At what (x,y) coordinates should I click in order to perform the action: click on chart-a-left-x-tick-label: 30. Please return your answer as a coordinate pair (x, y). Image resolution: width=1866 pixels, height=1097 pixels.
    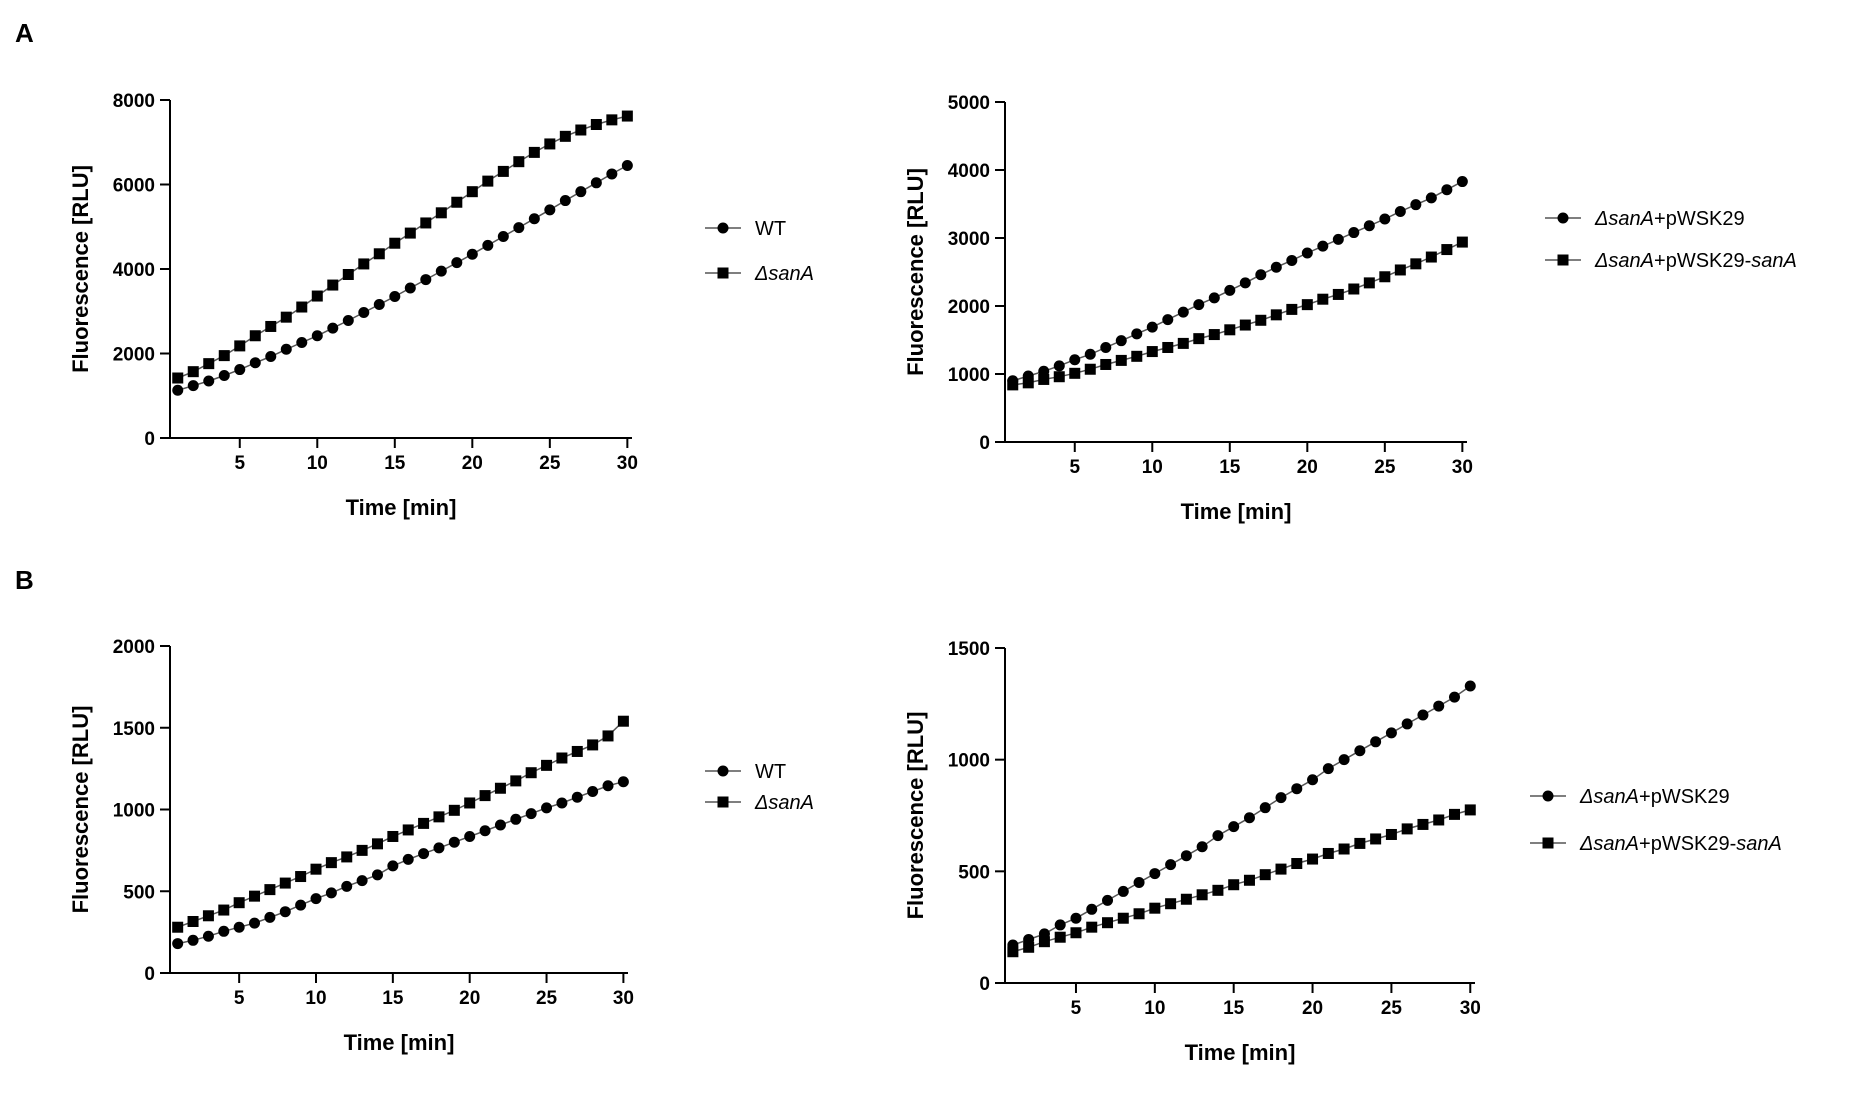
    Looking at the image, I should click on (627, 463).